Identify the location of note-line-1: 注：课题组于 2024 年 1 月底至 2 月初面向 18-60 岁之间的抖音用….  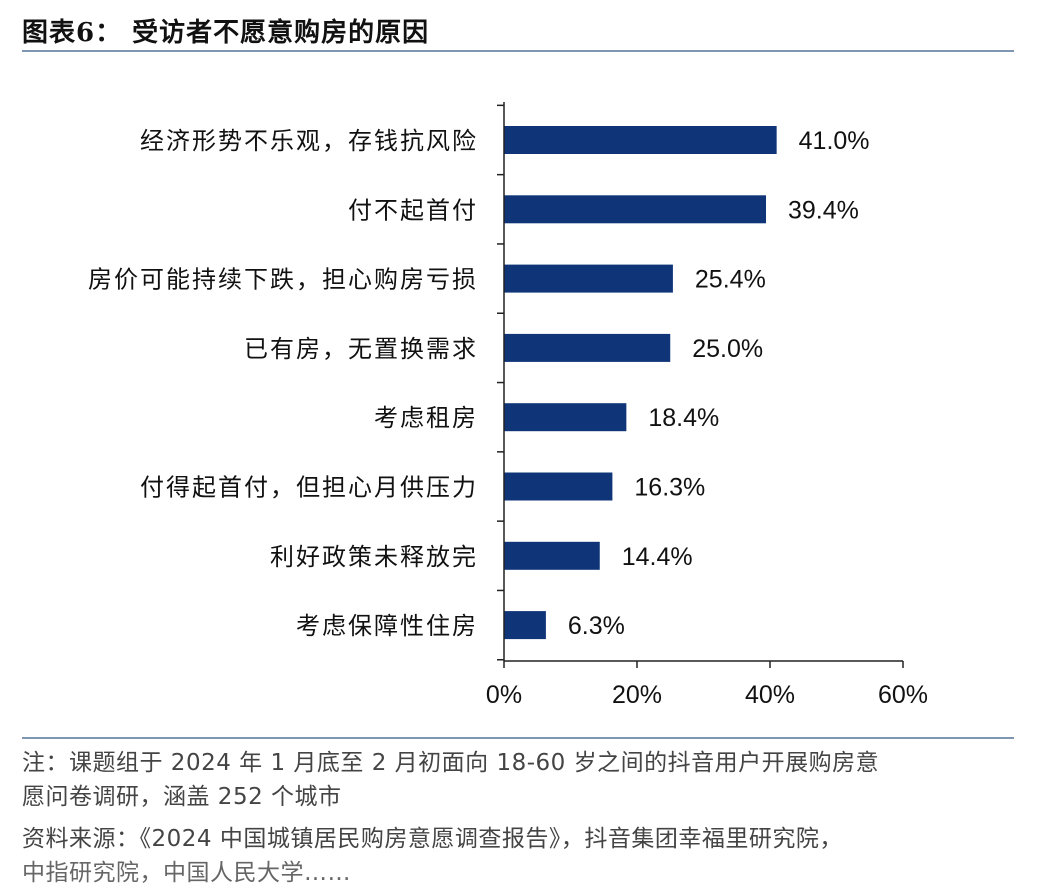
(451, 763).